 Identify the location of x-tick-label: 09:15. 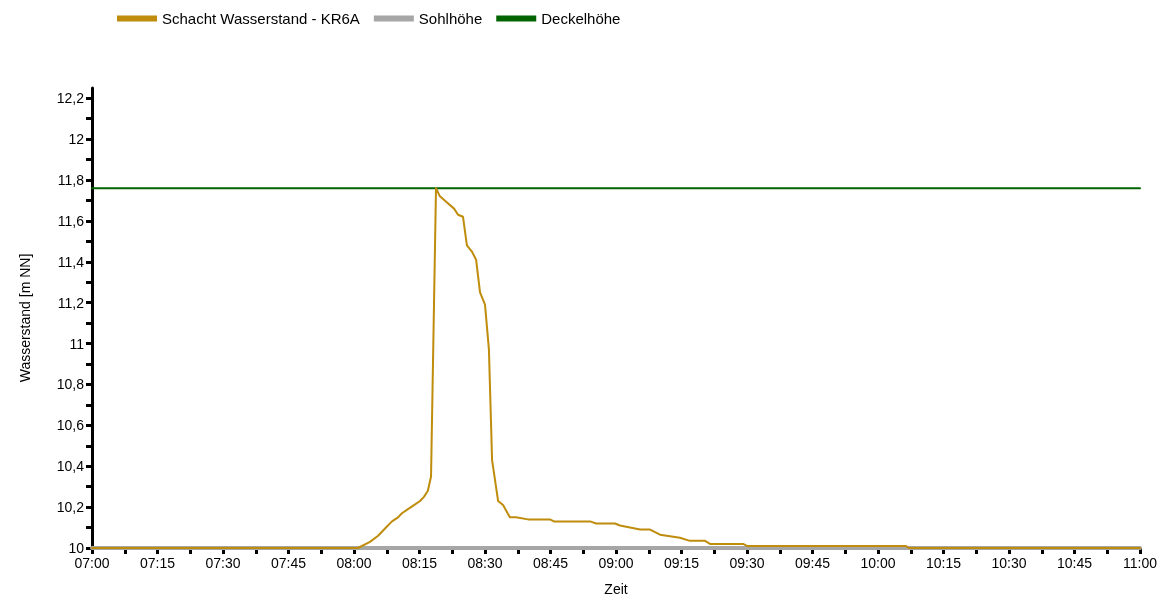
(681, 563).